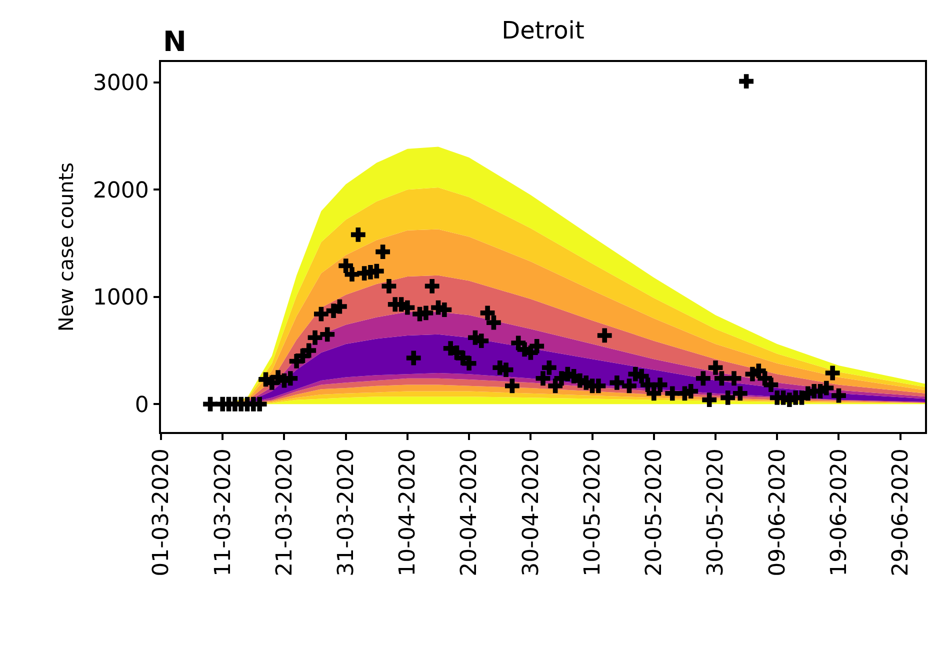  Describe the element at coordinates (777, 512) in the screenshot. I see `x-tick-label: 09-06-2020` at that location.